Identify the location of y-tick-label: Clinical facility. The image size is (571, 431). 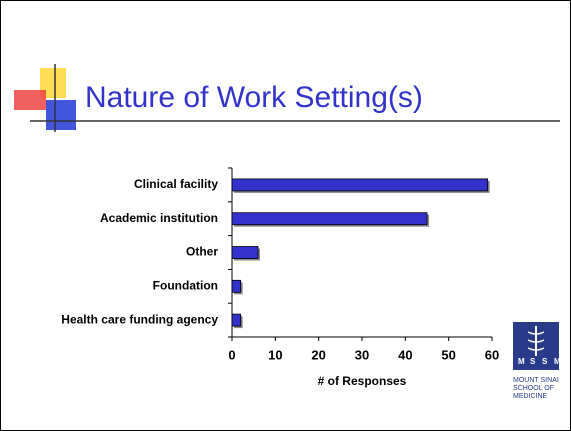
(176, 184).